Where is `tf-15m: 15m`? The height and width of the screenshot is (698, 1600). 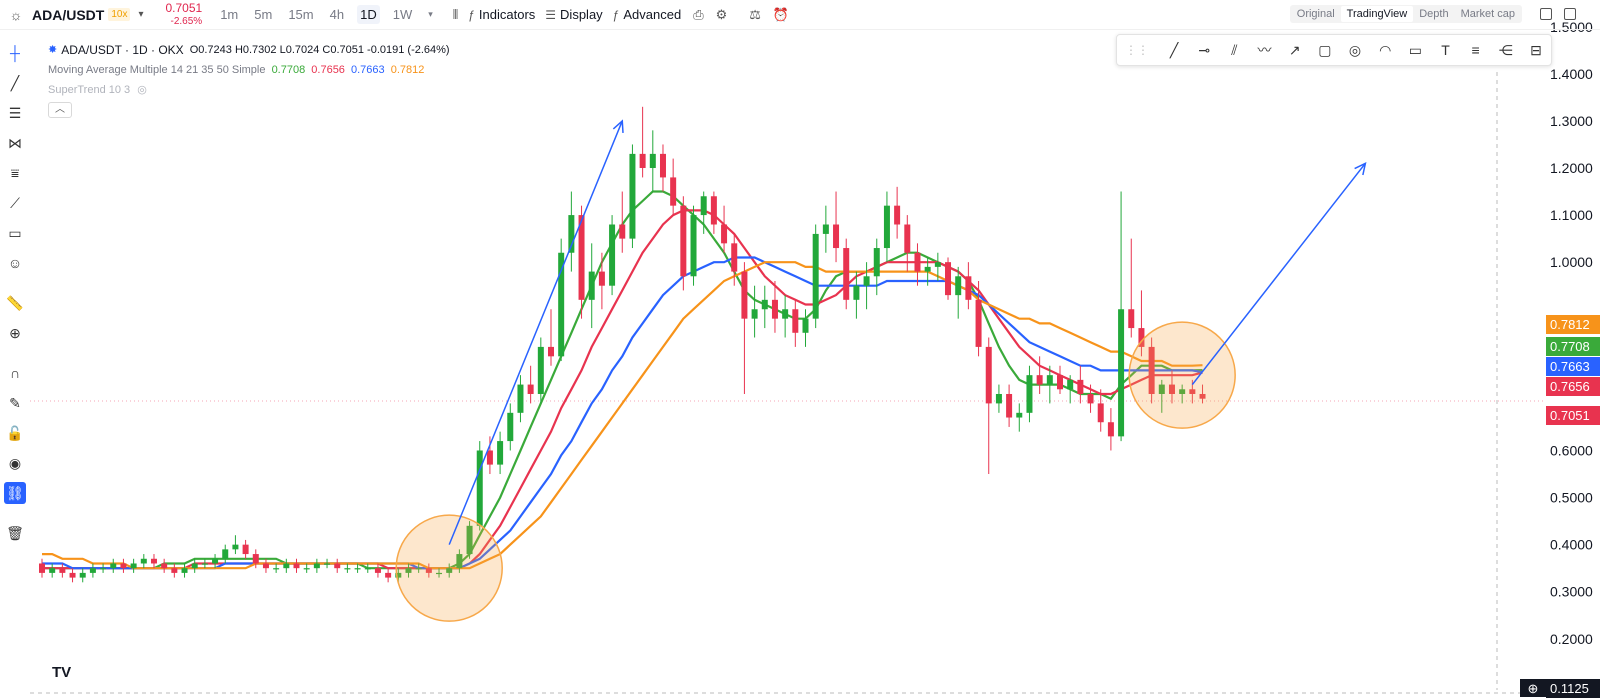
tf-15m: 15m is located at coordinates (301, 14).